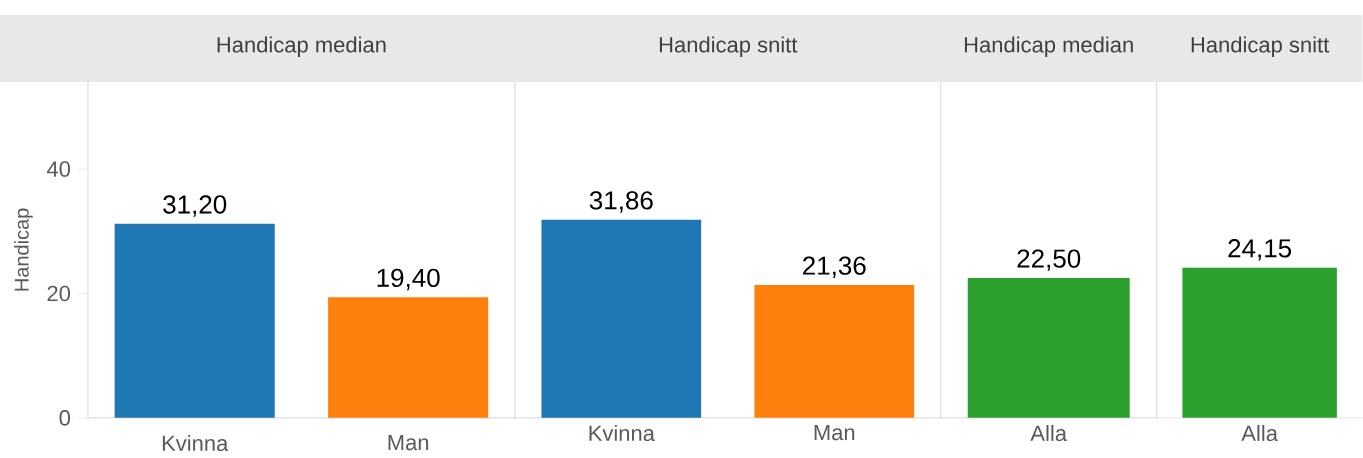  Describe the element at coordinates (408, 279) in the screenshot. I see `data-label: 19,40` at that location.